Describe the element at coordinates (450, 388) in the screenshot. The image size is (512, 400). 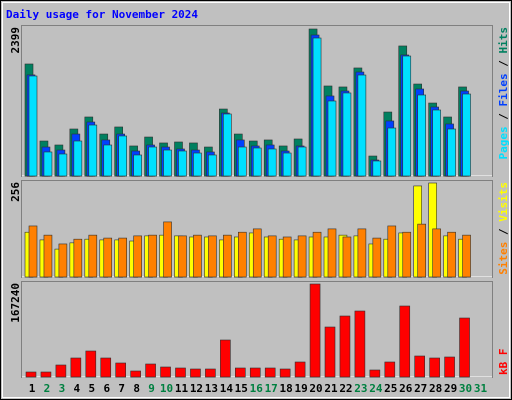
I see `x-tick-label: 29` at that location.